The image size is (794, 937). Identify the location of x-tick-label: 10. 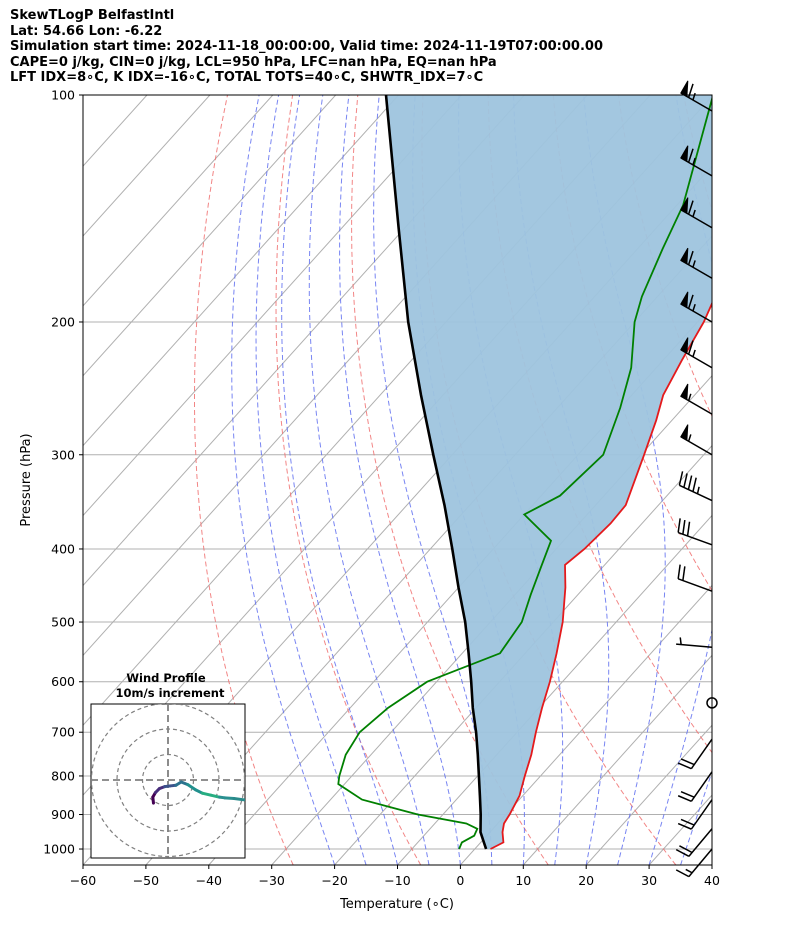
(523, 880).